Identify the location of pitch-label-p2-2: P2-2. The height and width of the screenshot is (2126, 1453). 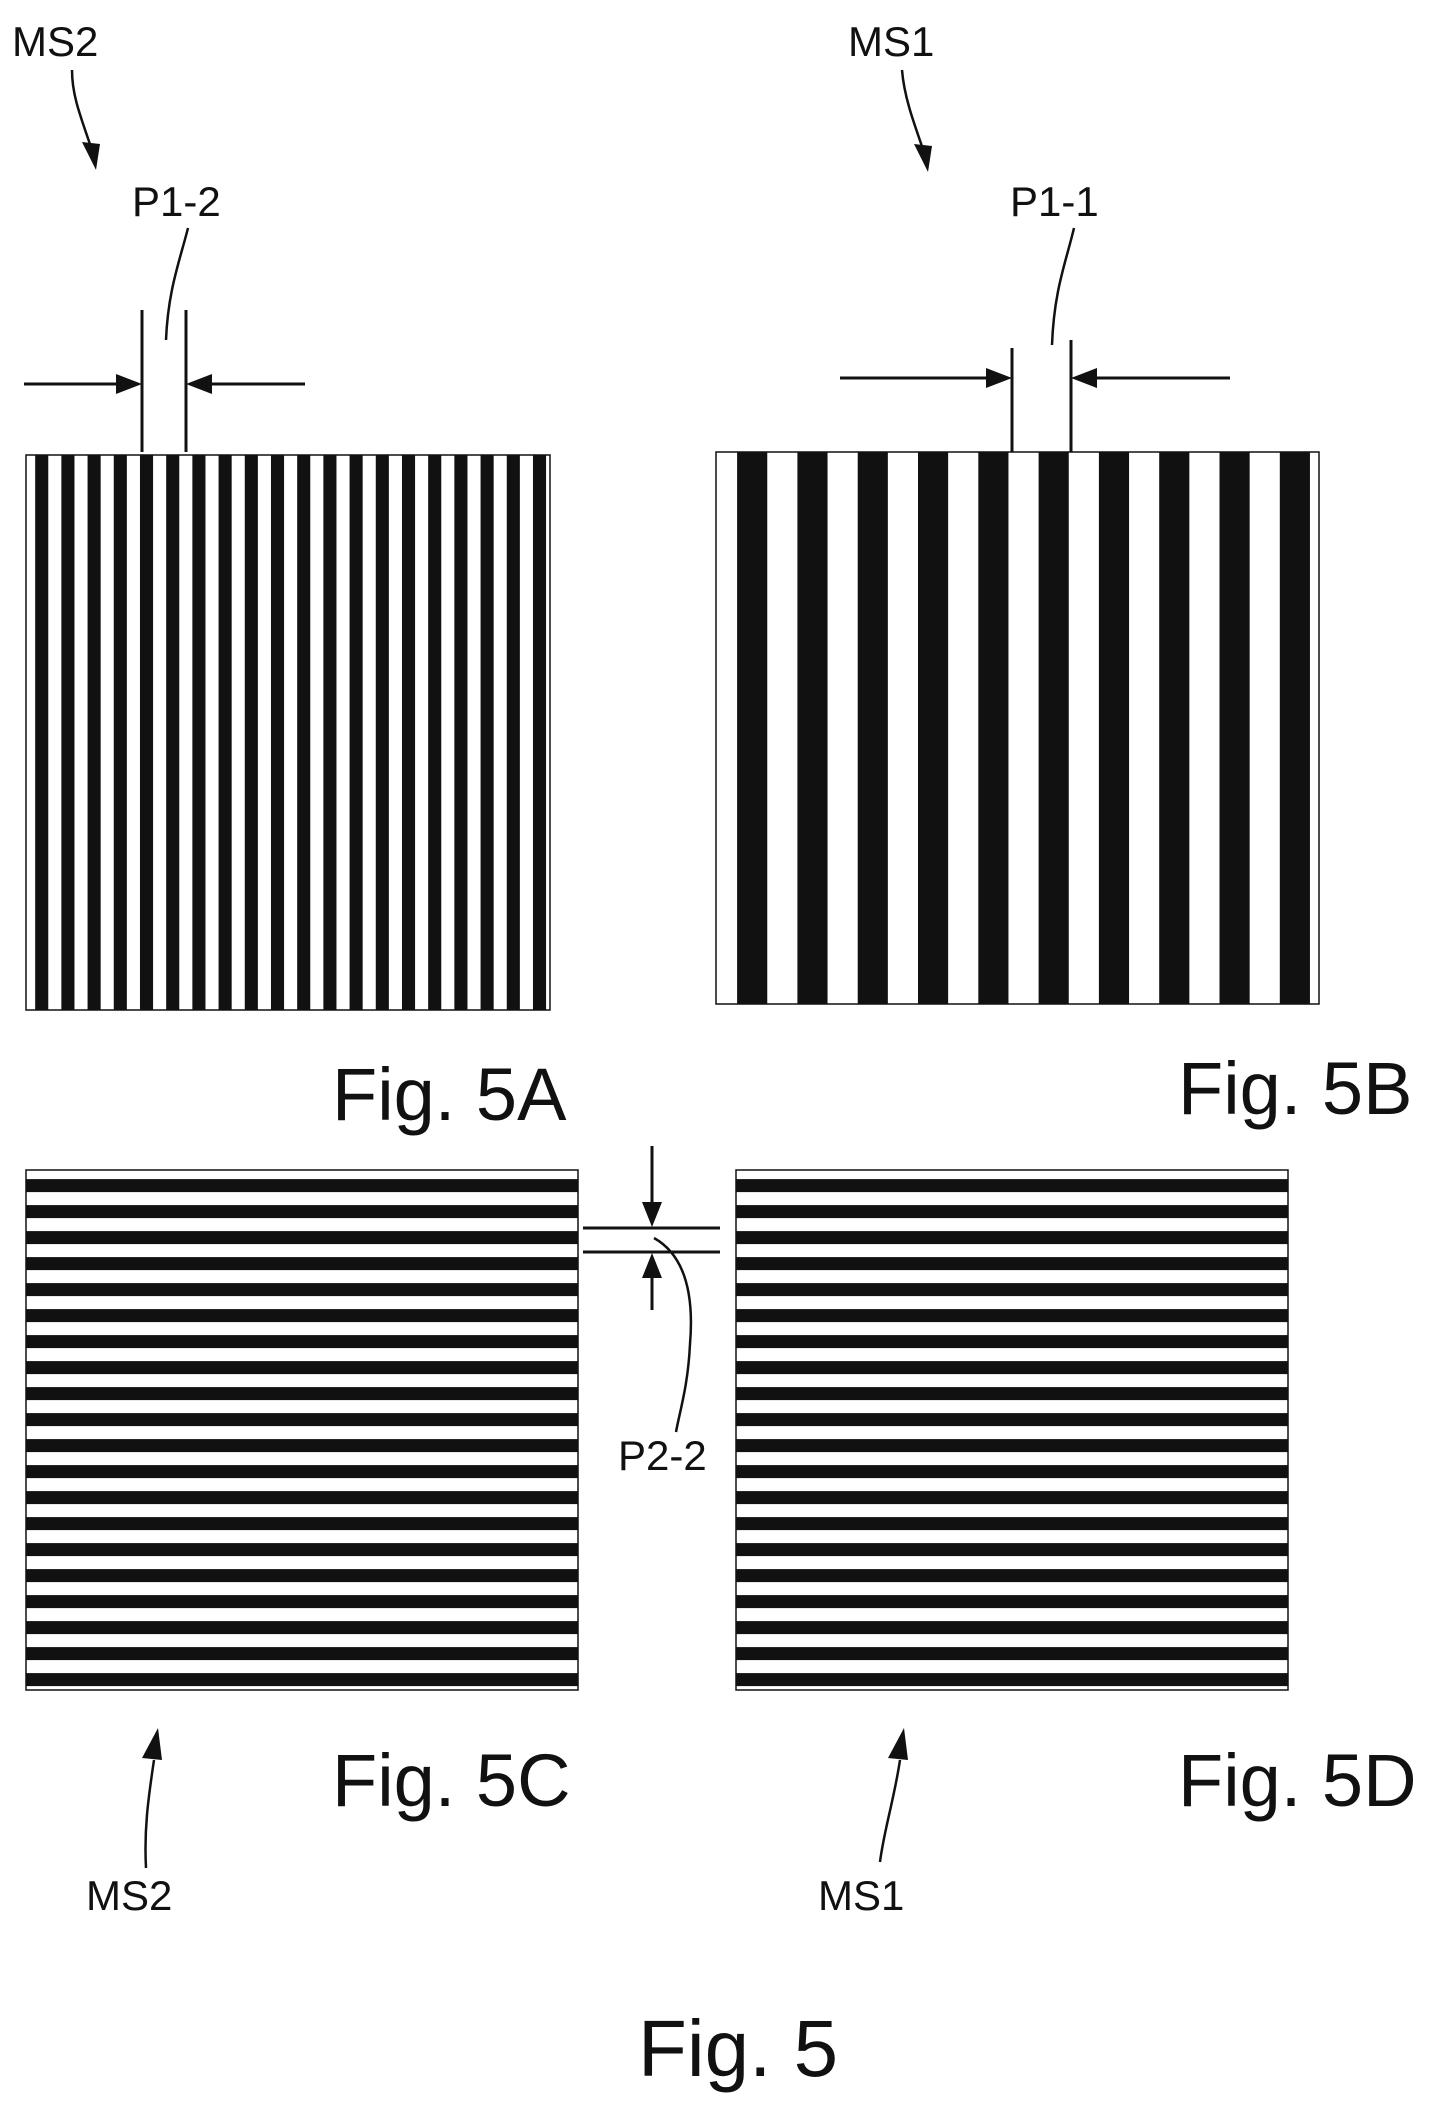
(662, 1455).